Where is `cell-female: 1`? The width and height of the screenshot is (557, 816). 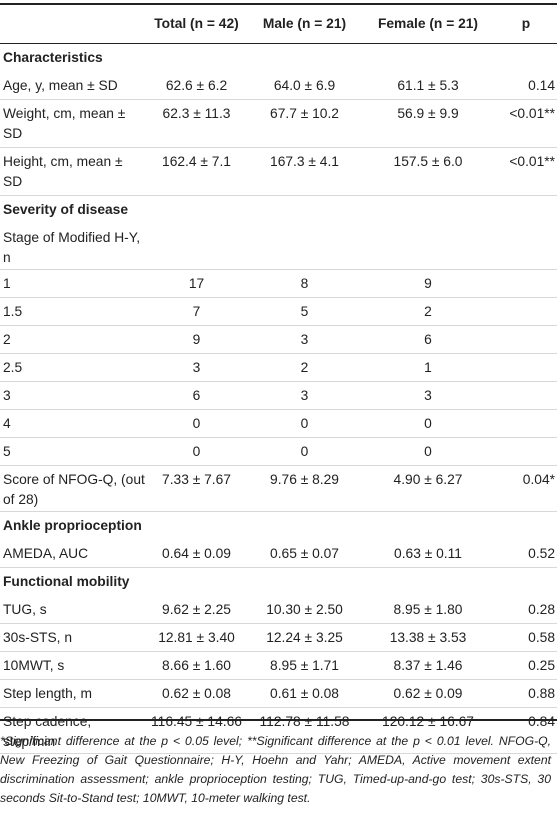
cell-female: 1 is located at coordinates (428, 367).